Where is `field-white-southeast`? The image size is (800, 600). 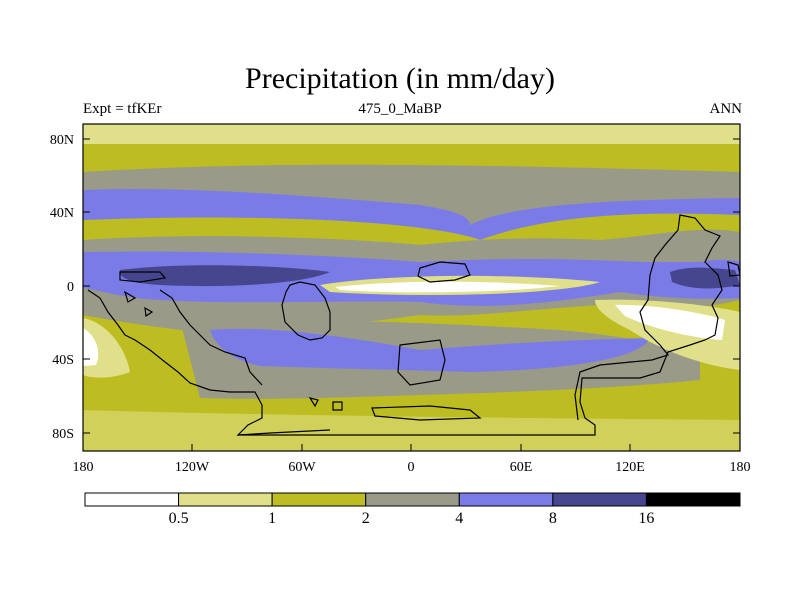
field-white-southeast is located at coordinates (670, 322).